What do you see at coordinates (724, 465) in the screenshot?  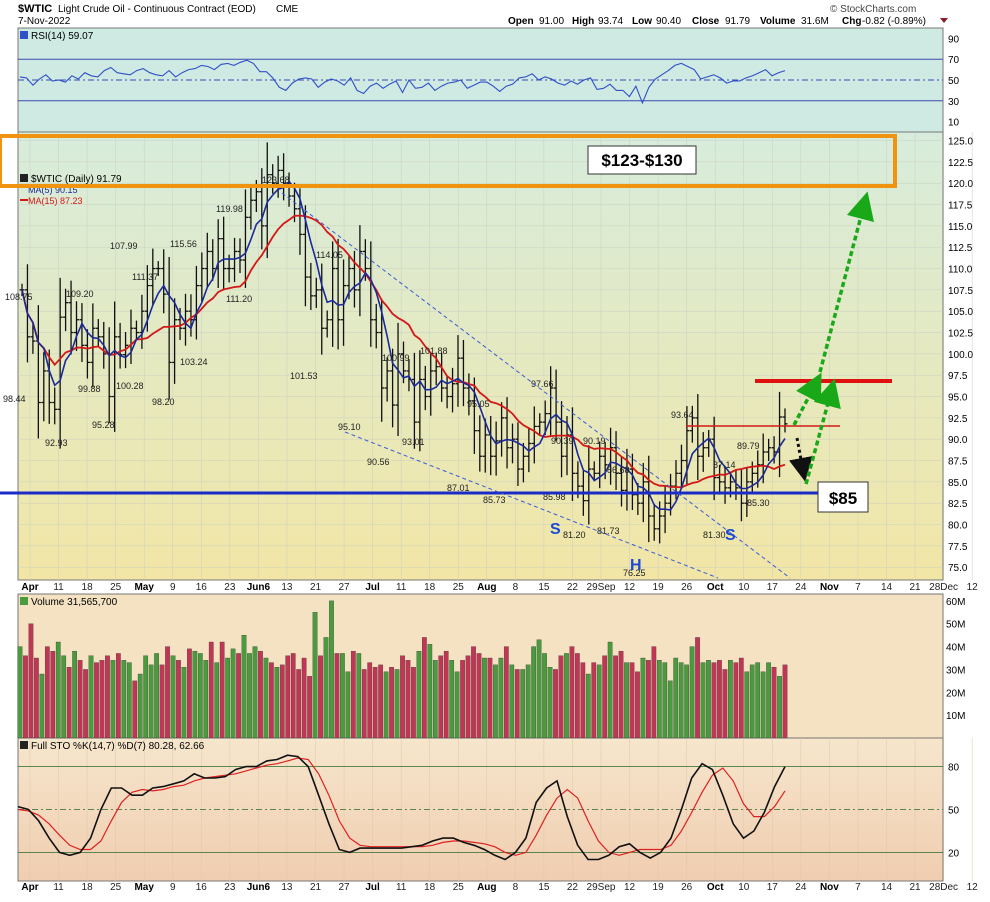 I see `price-data-label: 87.14` at bounding box center [724, 465].